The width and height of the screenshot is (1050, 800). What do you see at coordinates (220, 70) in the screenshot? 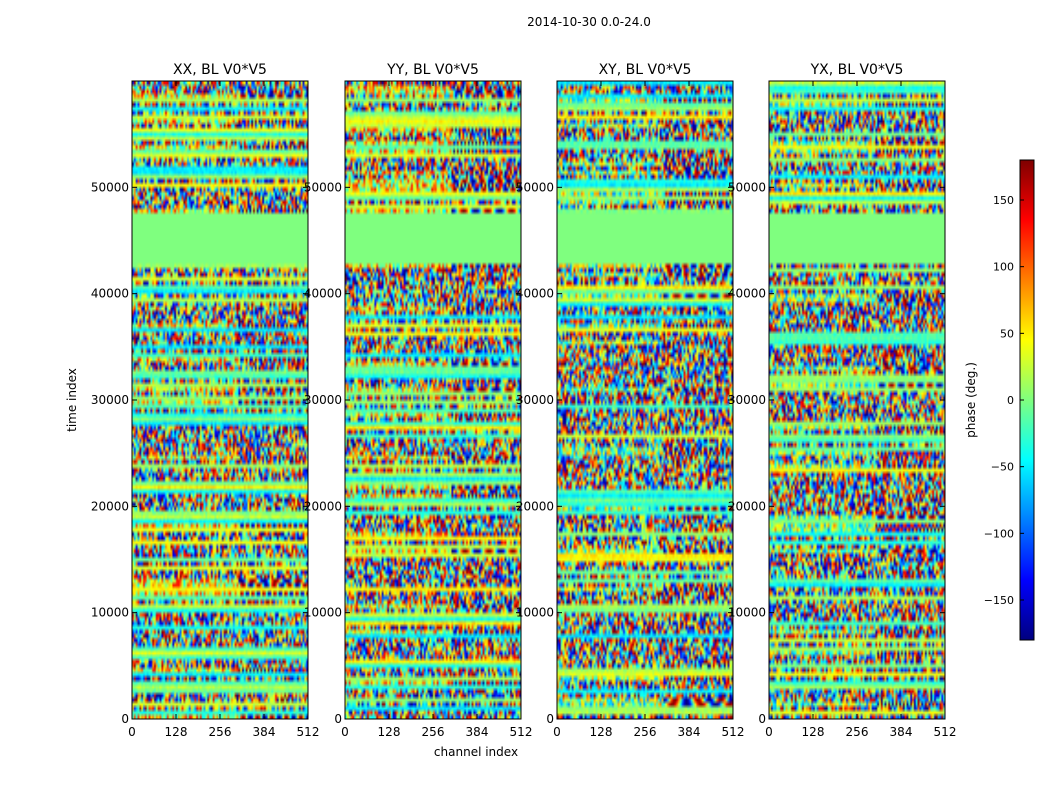
I see `panel-title: XX, BL V0*V5` at bounding box center [220, 70].